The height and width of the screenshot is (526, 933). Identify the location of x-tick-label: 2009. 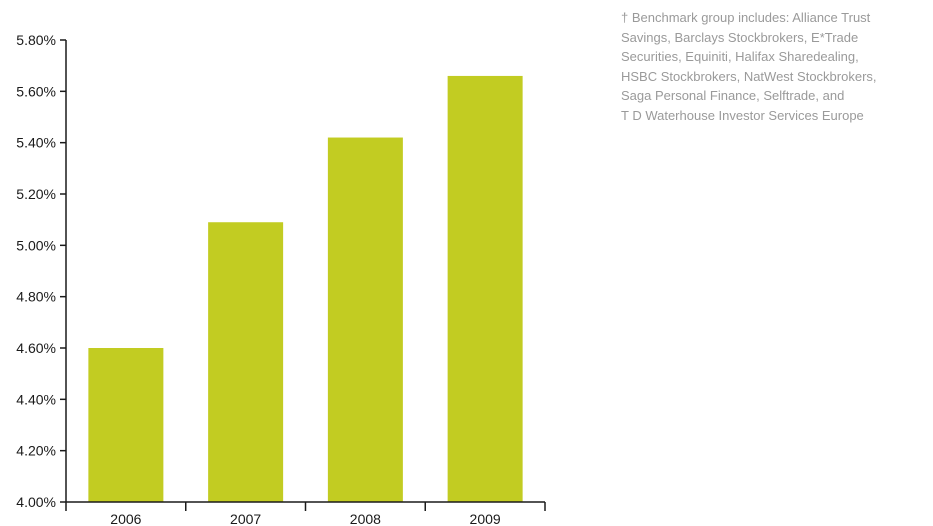
(485, 518).